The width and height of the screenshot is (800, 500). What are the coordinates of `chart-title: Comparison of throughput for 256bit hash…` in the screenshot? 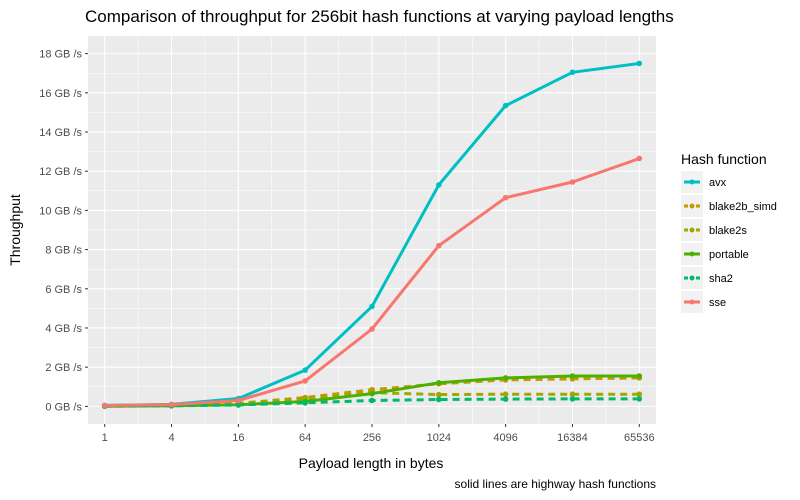 It's located at (379, 16).